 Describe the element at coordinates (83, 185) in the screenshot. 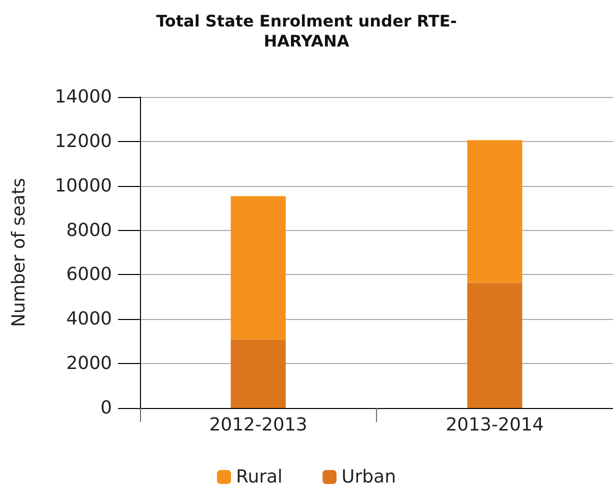

I see `y-tick-label: 10000` at that location.